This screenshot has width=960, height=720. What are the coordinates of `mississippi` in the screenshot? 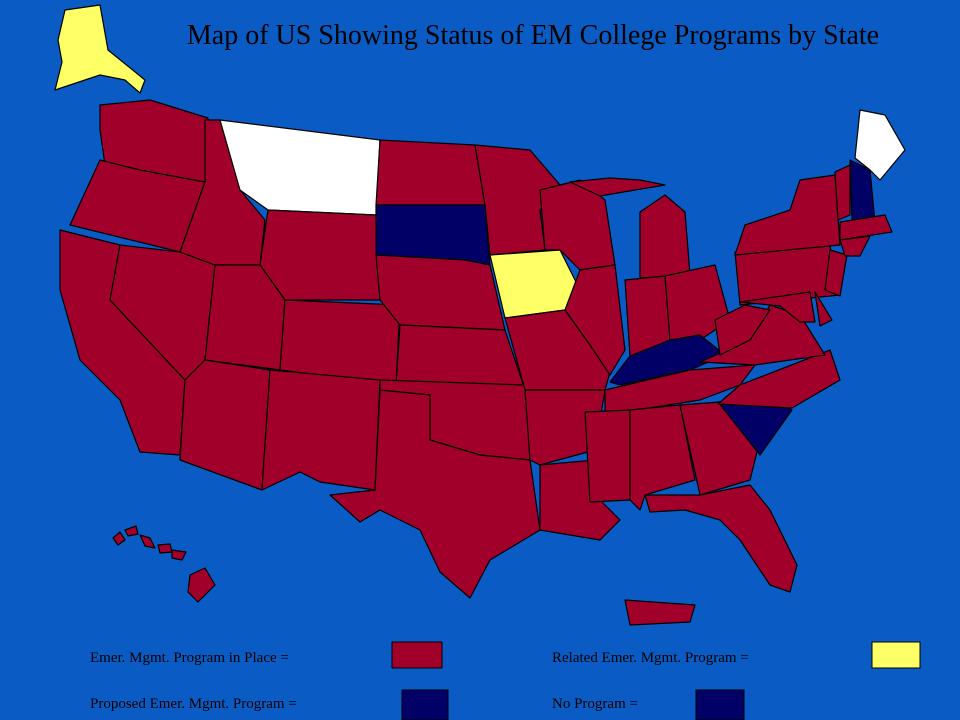 It's located at (607, 456).